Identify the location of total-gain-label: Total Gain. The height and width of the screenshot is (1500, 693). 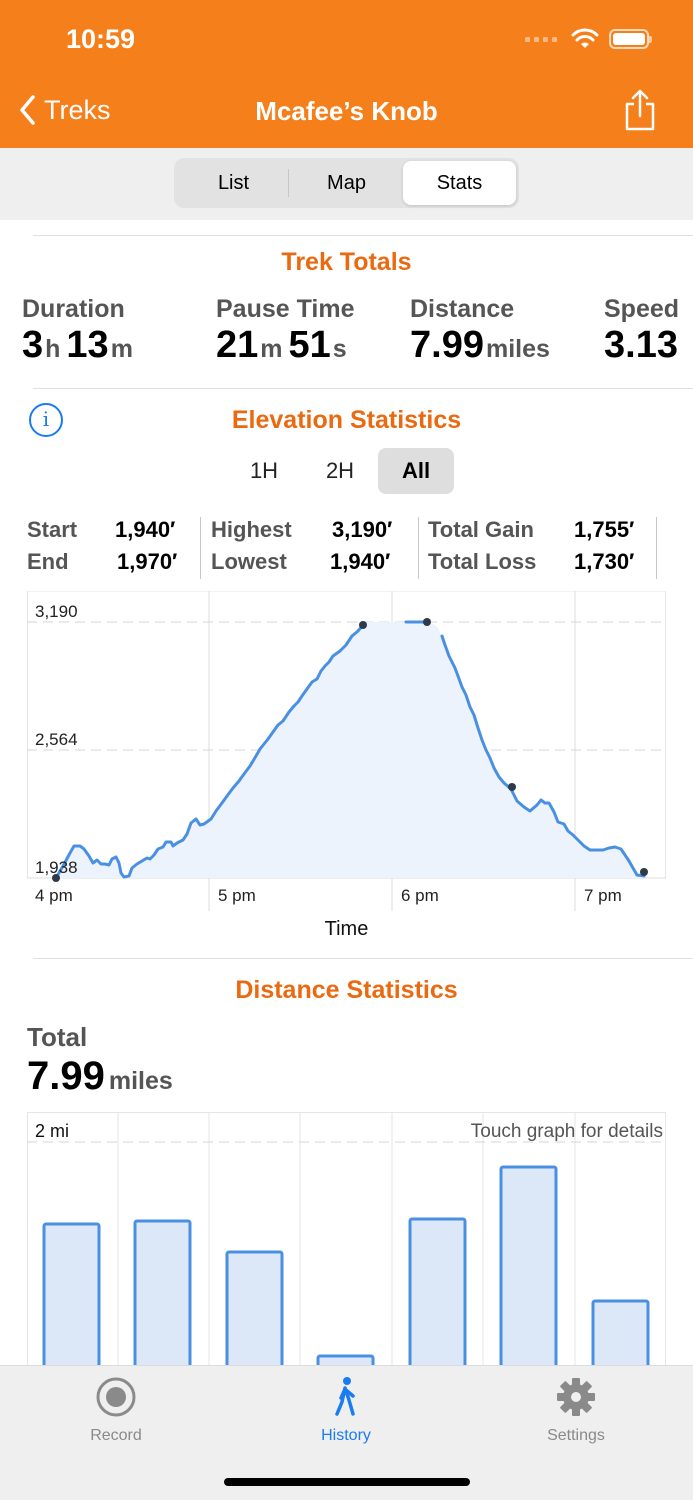
(481, 529).